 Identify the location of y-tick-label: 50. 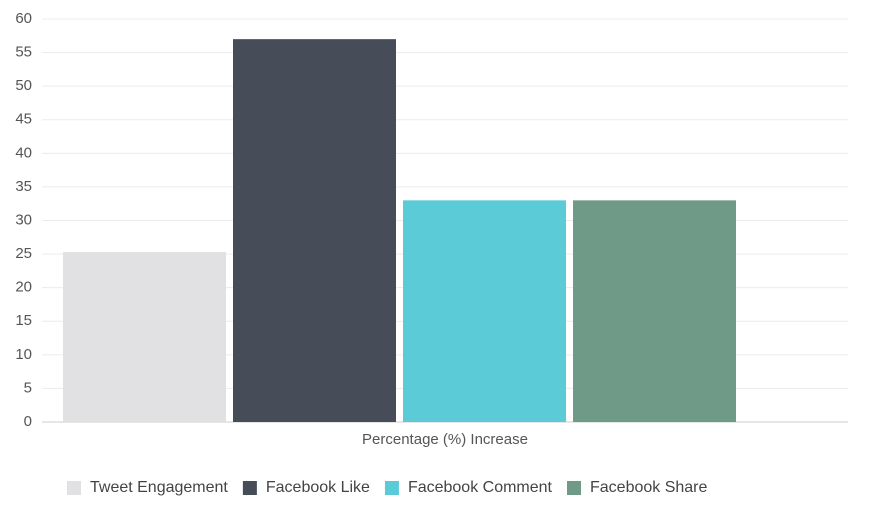
(23, 85).